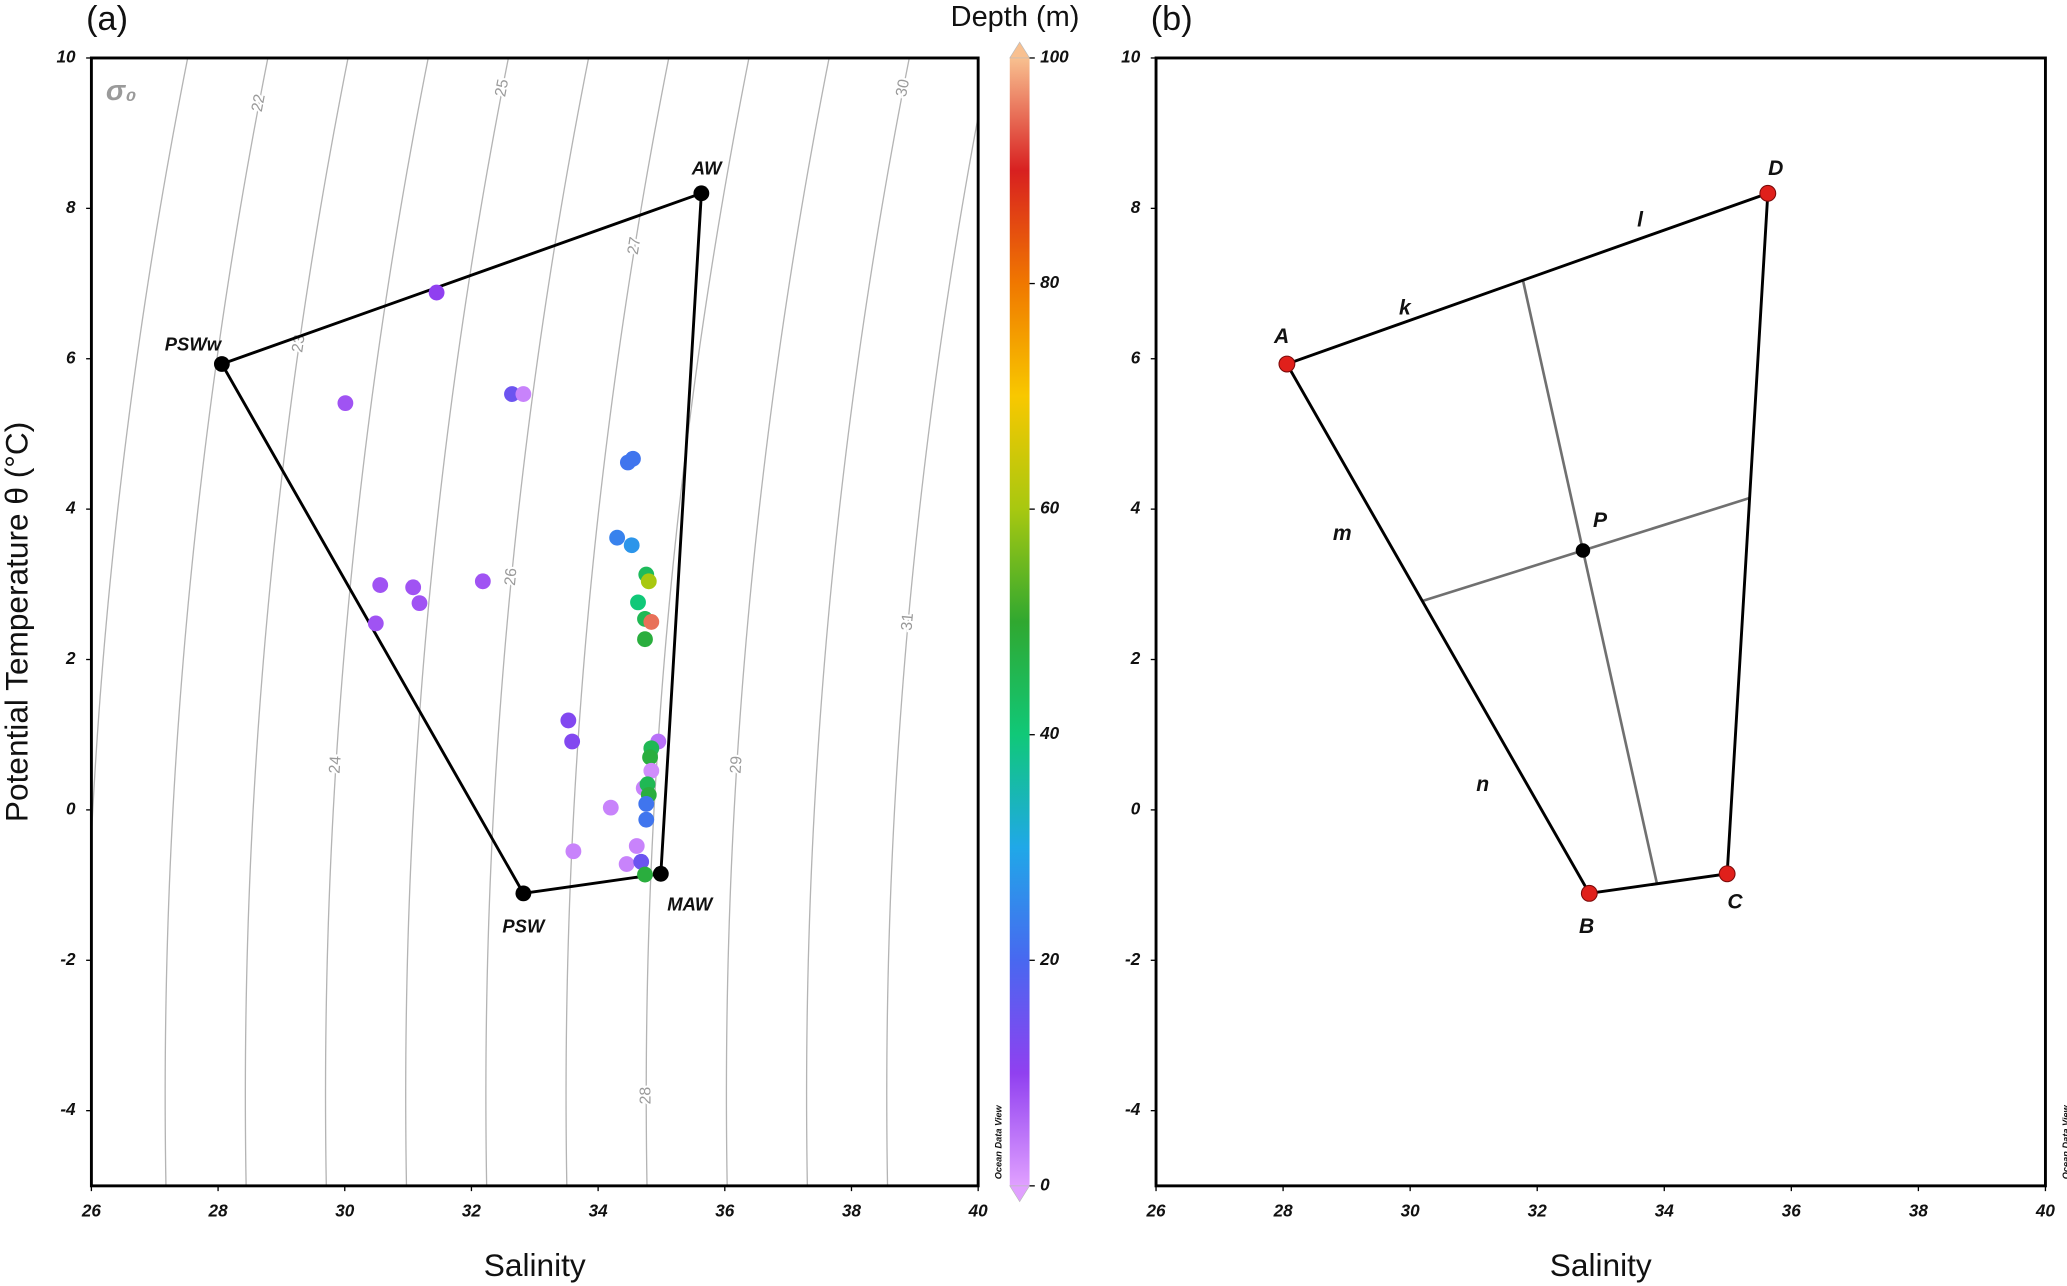 The image size is (2067, 1286). Describe the element at coordinates (1775, 168) in the screenshot. I see `endmember-label: D` at that location.